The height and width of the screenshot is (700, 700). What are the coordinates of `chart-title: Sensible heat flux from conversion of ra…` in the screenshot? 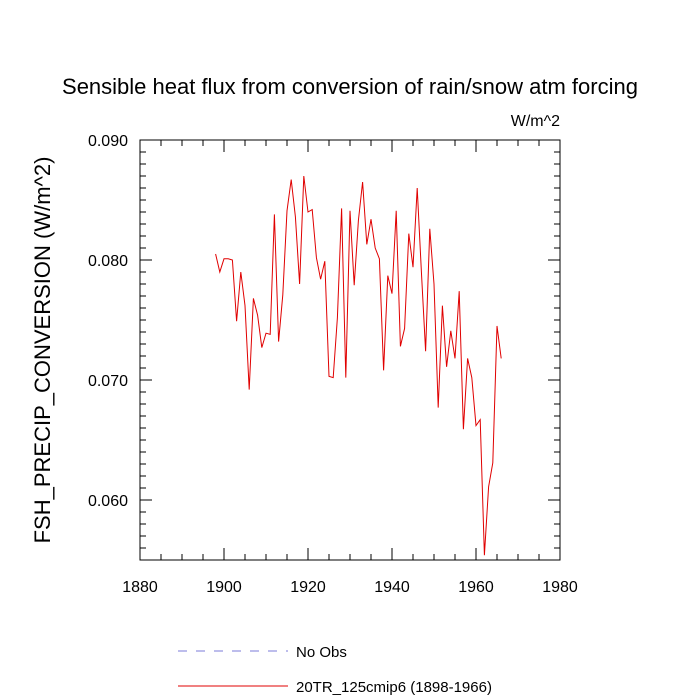 It's located at (350, 86).